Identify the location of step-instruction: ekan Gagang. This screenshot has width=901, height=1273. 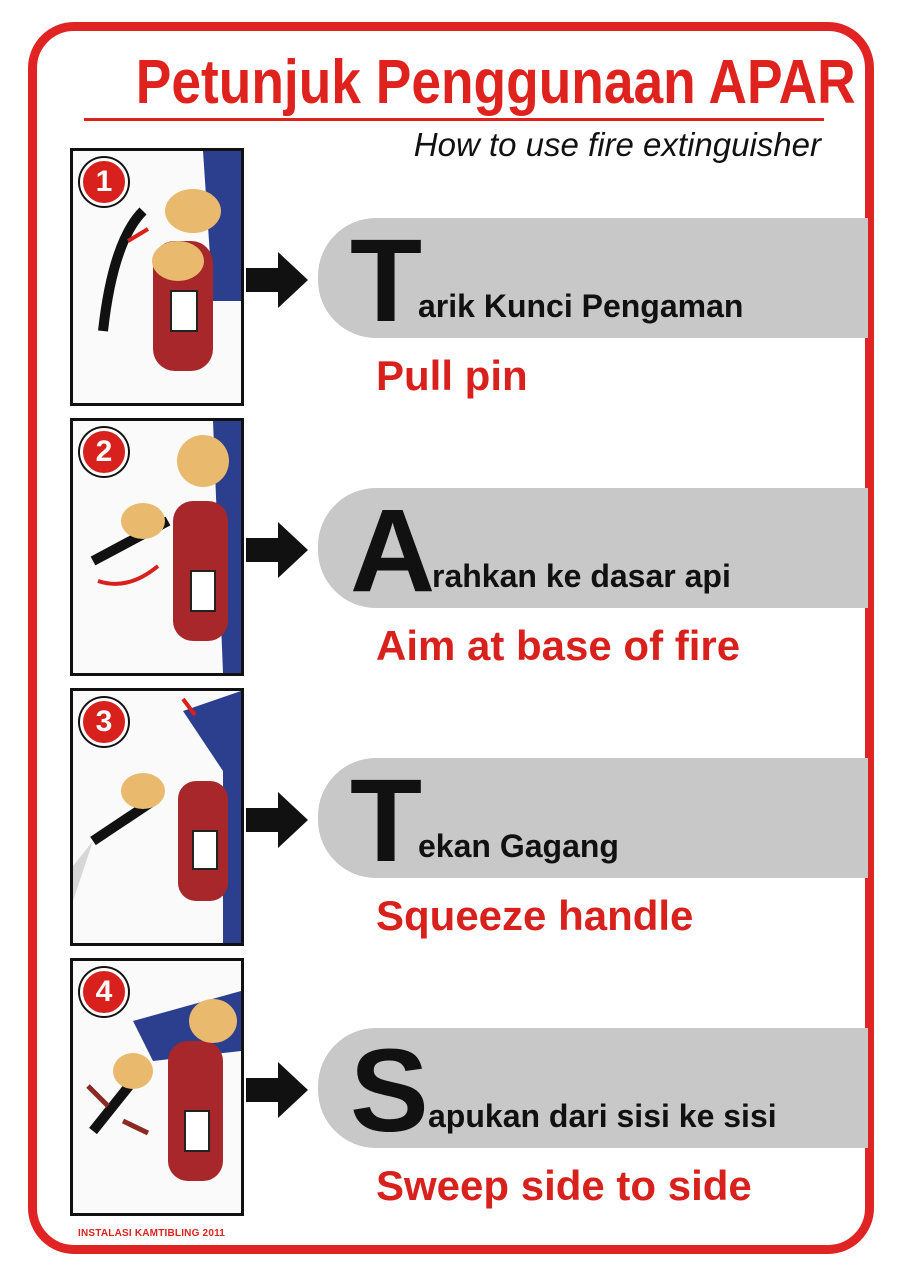
(518, 846).